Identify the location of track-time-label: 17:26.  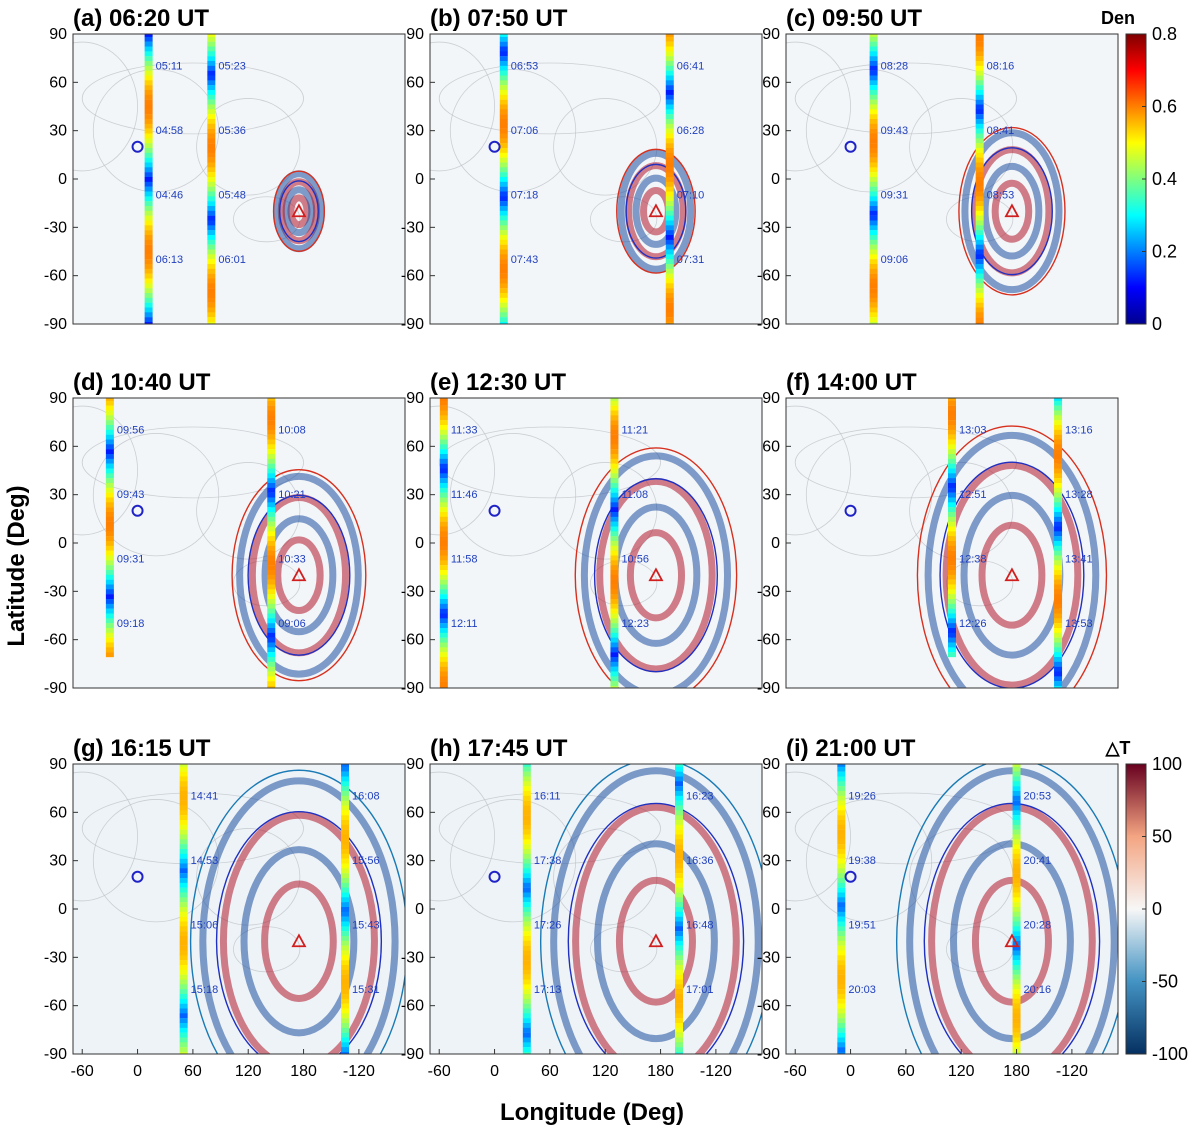
(548, 925).